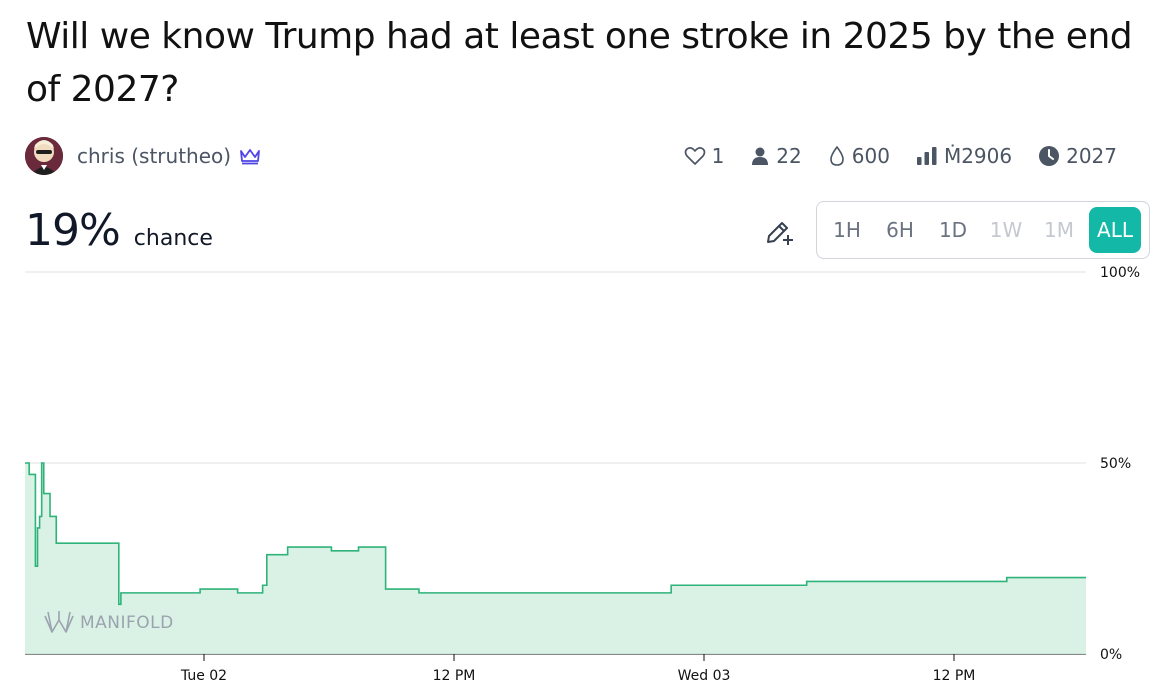 Image resolution: width=1170 pixels, height=698 pixels. I want to click on y-tick-label: 0%, so click(1111, 655).